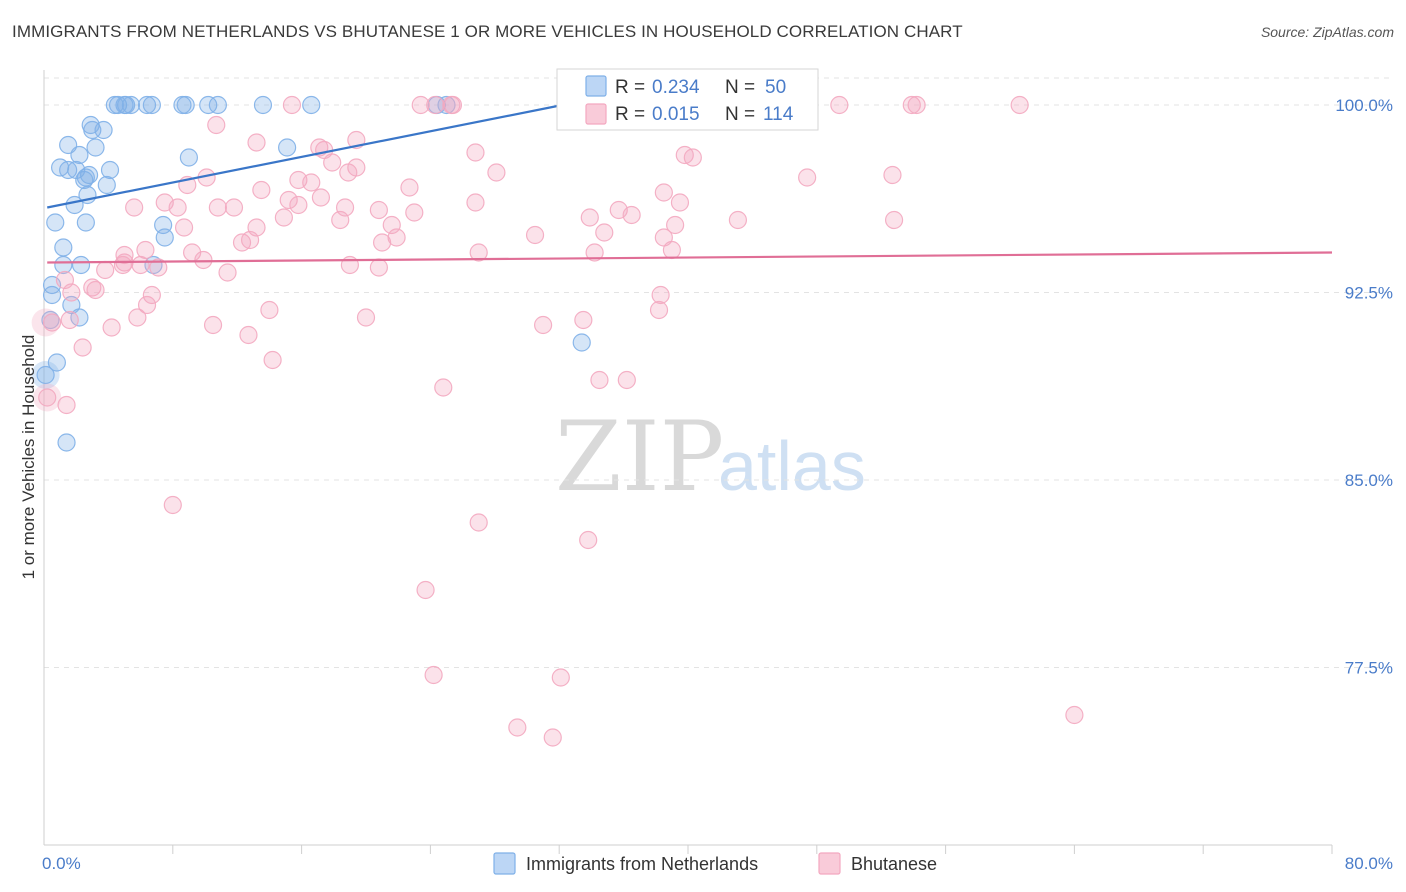 The height and width of the screenshot is (892, 1406). What do you see at coordinates (1364, 105) in the screenshot?
I see `y-tick-label: 100.0%` at bounding box center [1364, 105].